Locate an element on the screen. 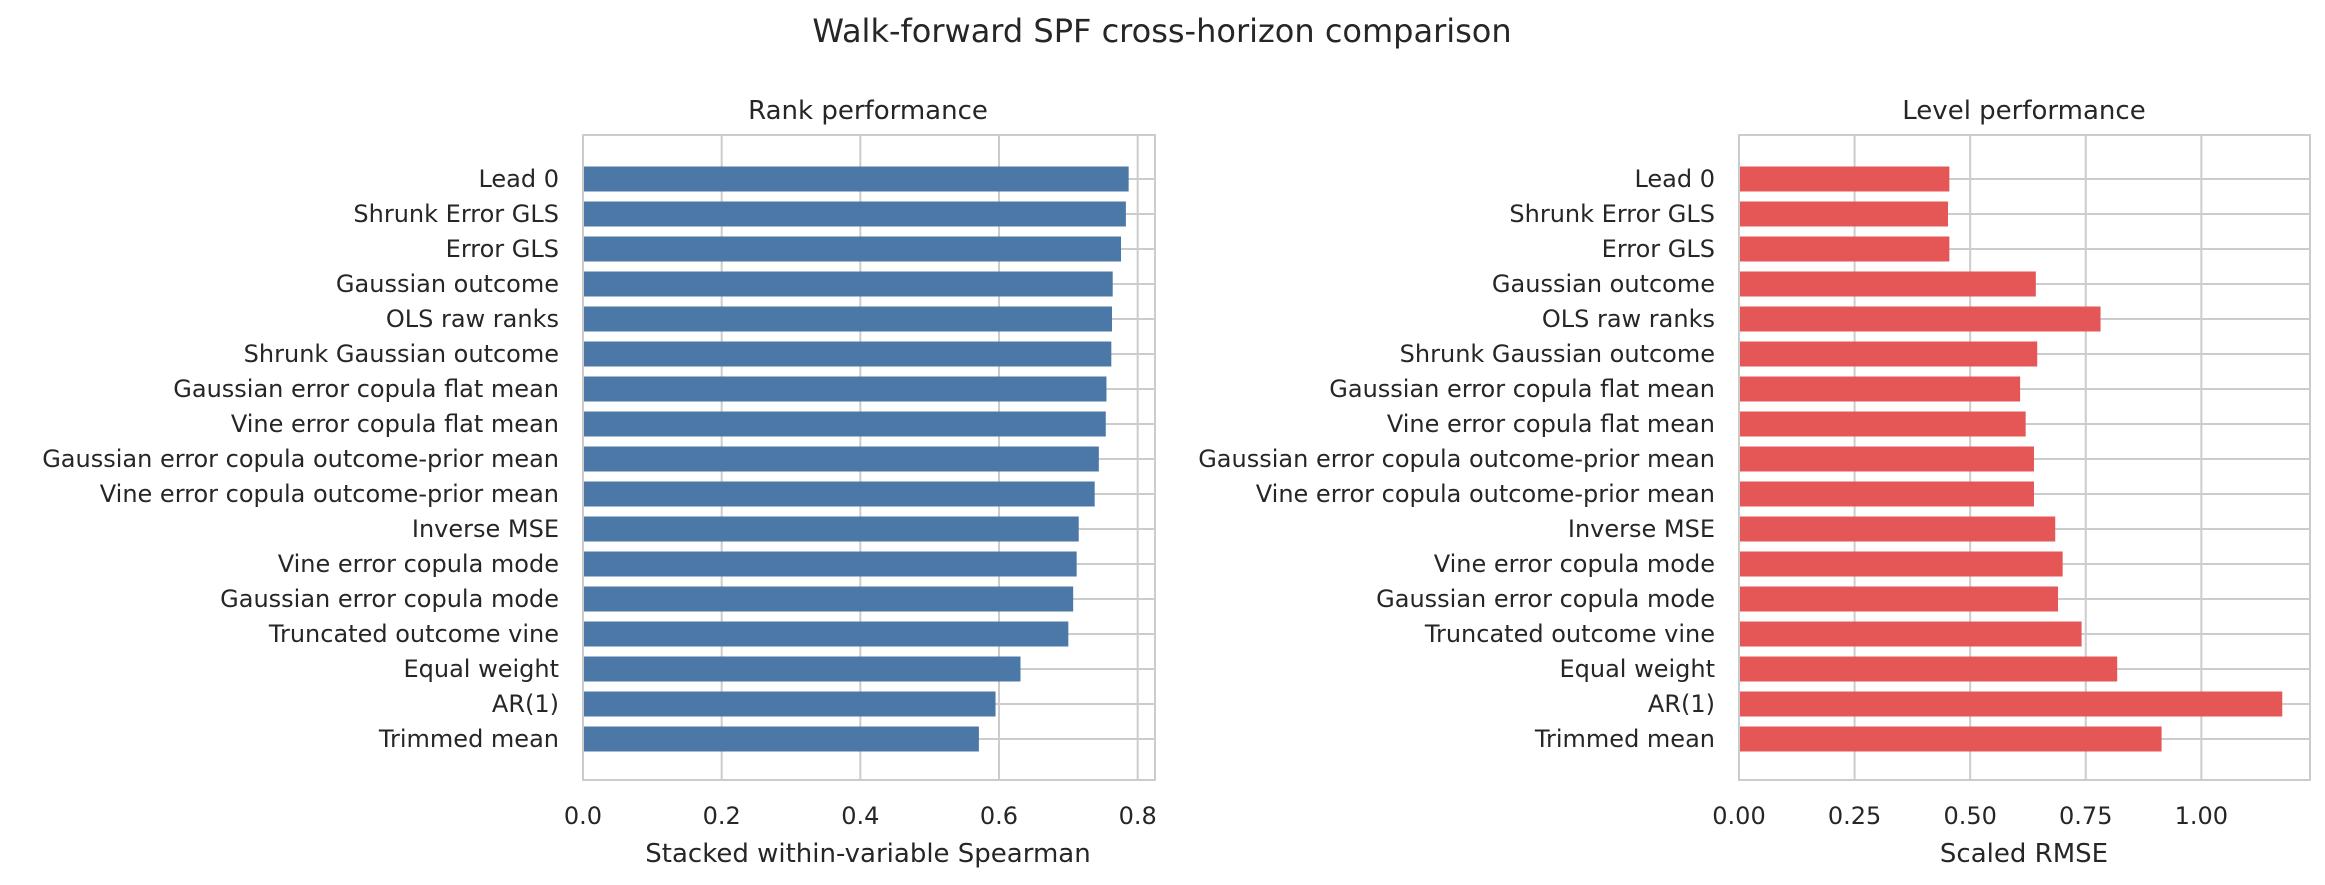 Image resolution: width=2325 pixels, height=885 pixels. rank-category-label: Vine error copula mode is located at coordinates (418, 564).